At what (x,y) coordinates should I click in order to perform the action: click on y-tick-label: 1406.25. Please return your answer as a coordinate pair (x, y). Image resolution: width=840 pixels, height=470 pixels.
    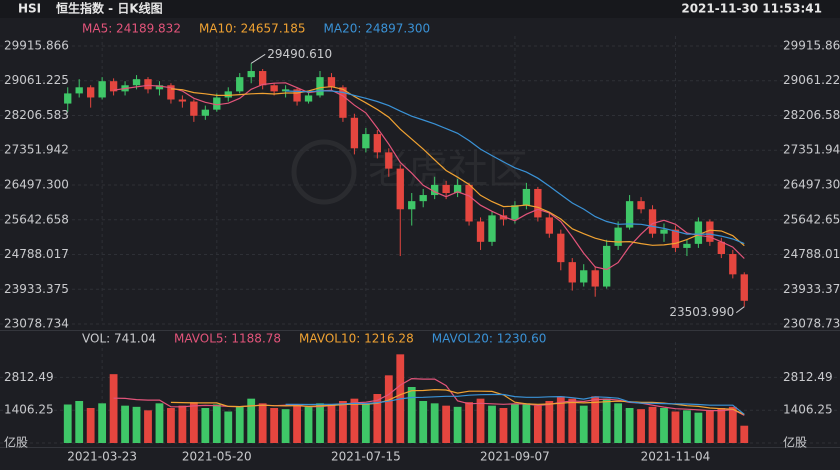
    Looking at the image, I should click on (808, 410).